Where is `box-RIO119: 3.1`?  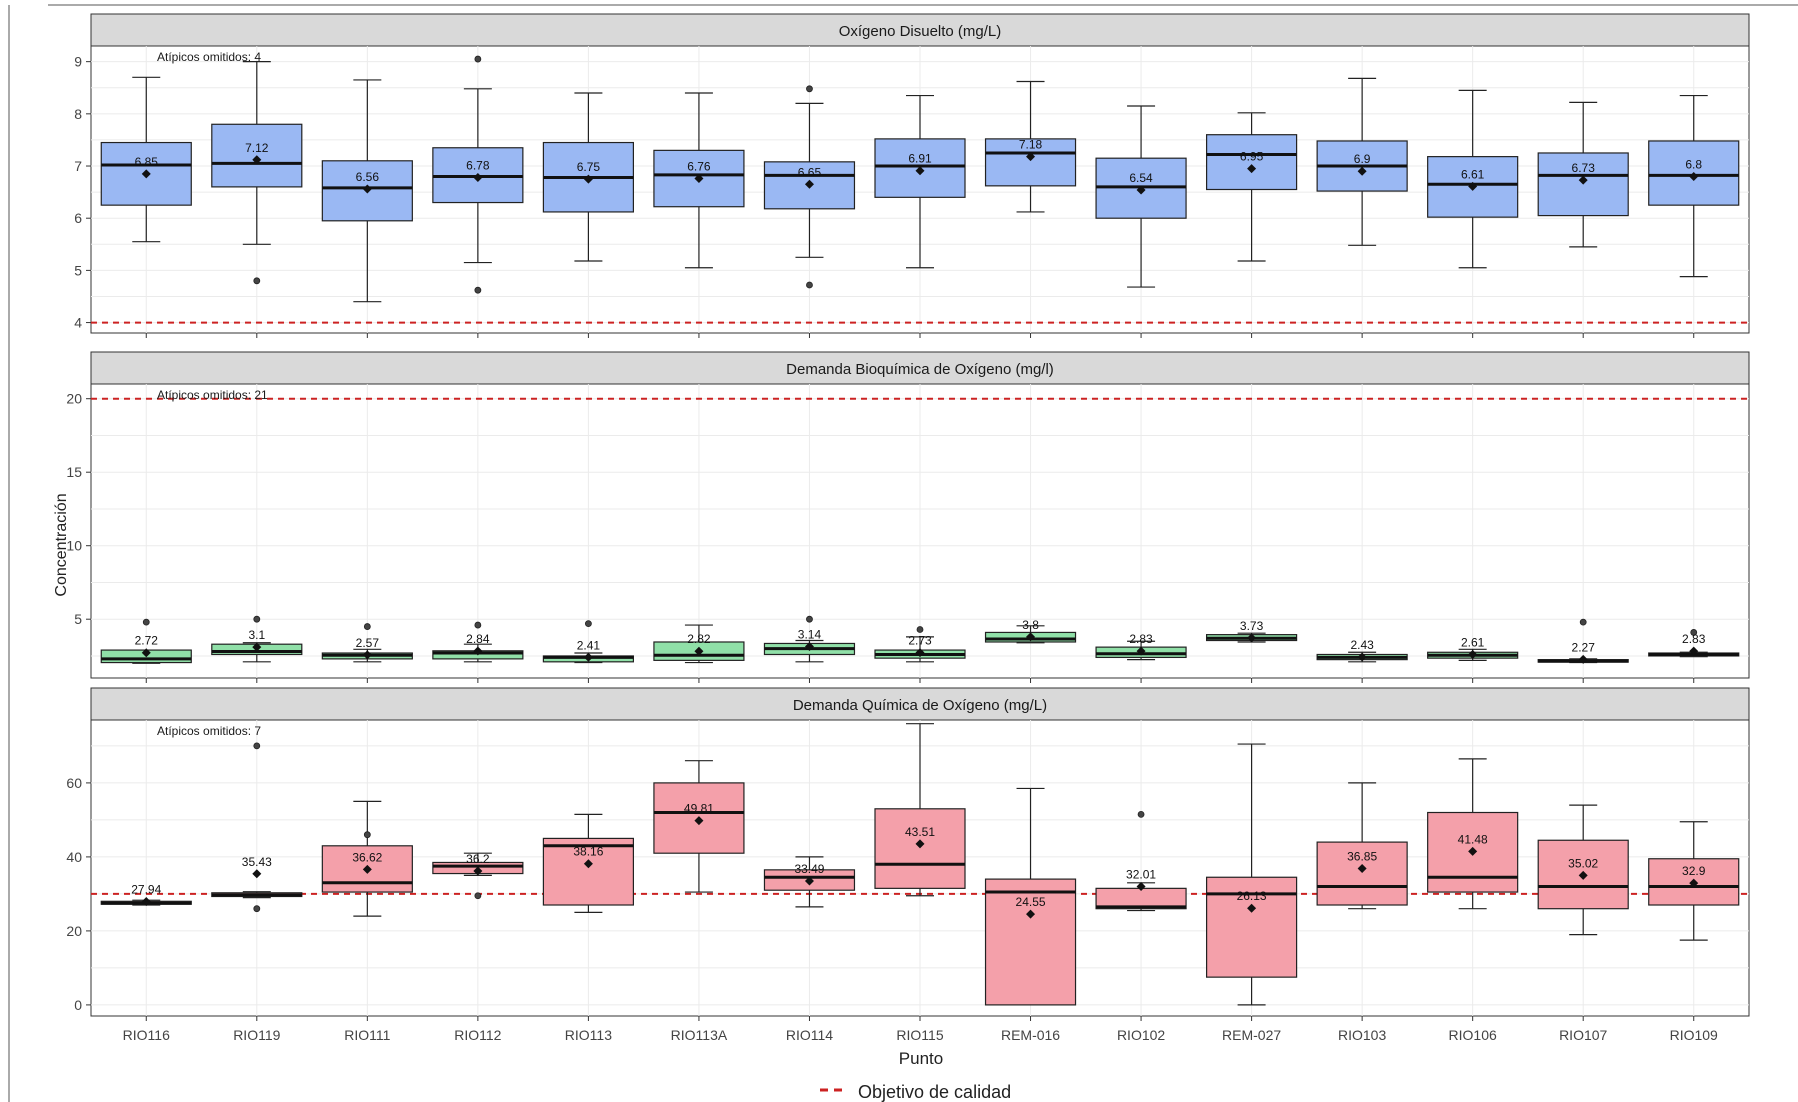 box-RIO119: 3.1 is located at coordinates (257, 639).